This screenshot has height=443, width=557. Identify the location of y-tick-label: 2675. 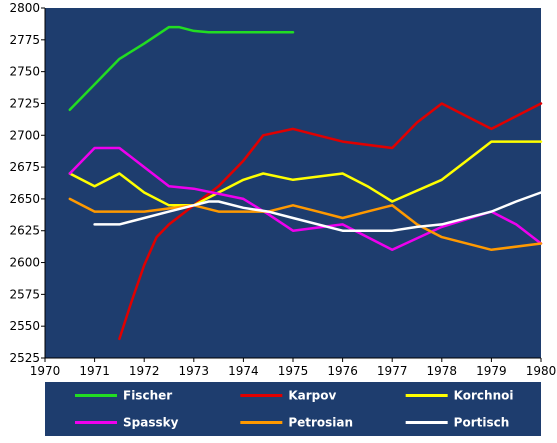
(24, 167).